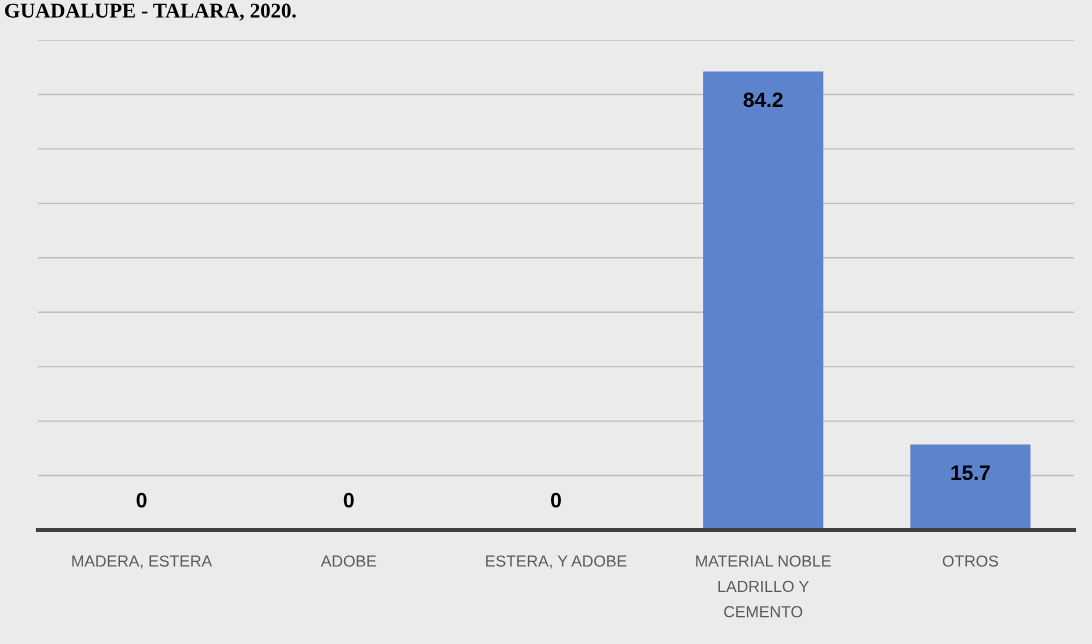  Describe the element at coordinates (970, 473) in the screenshot. I see `data-label: 15.7` at that location.